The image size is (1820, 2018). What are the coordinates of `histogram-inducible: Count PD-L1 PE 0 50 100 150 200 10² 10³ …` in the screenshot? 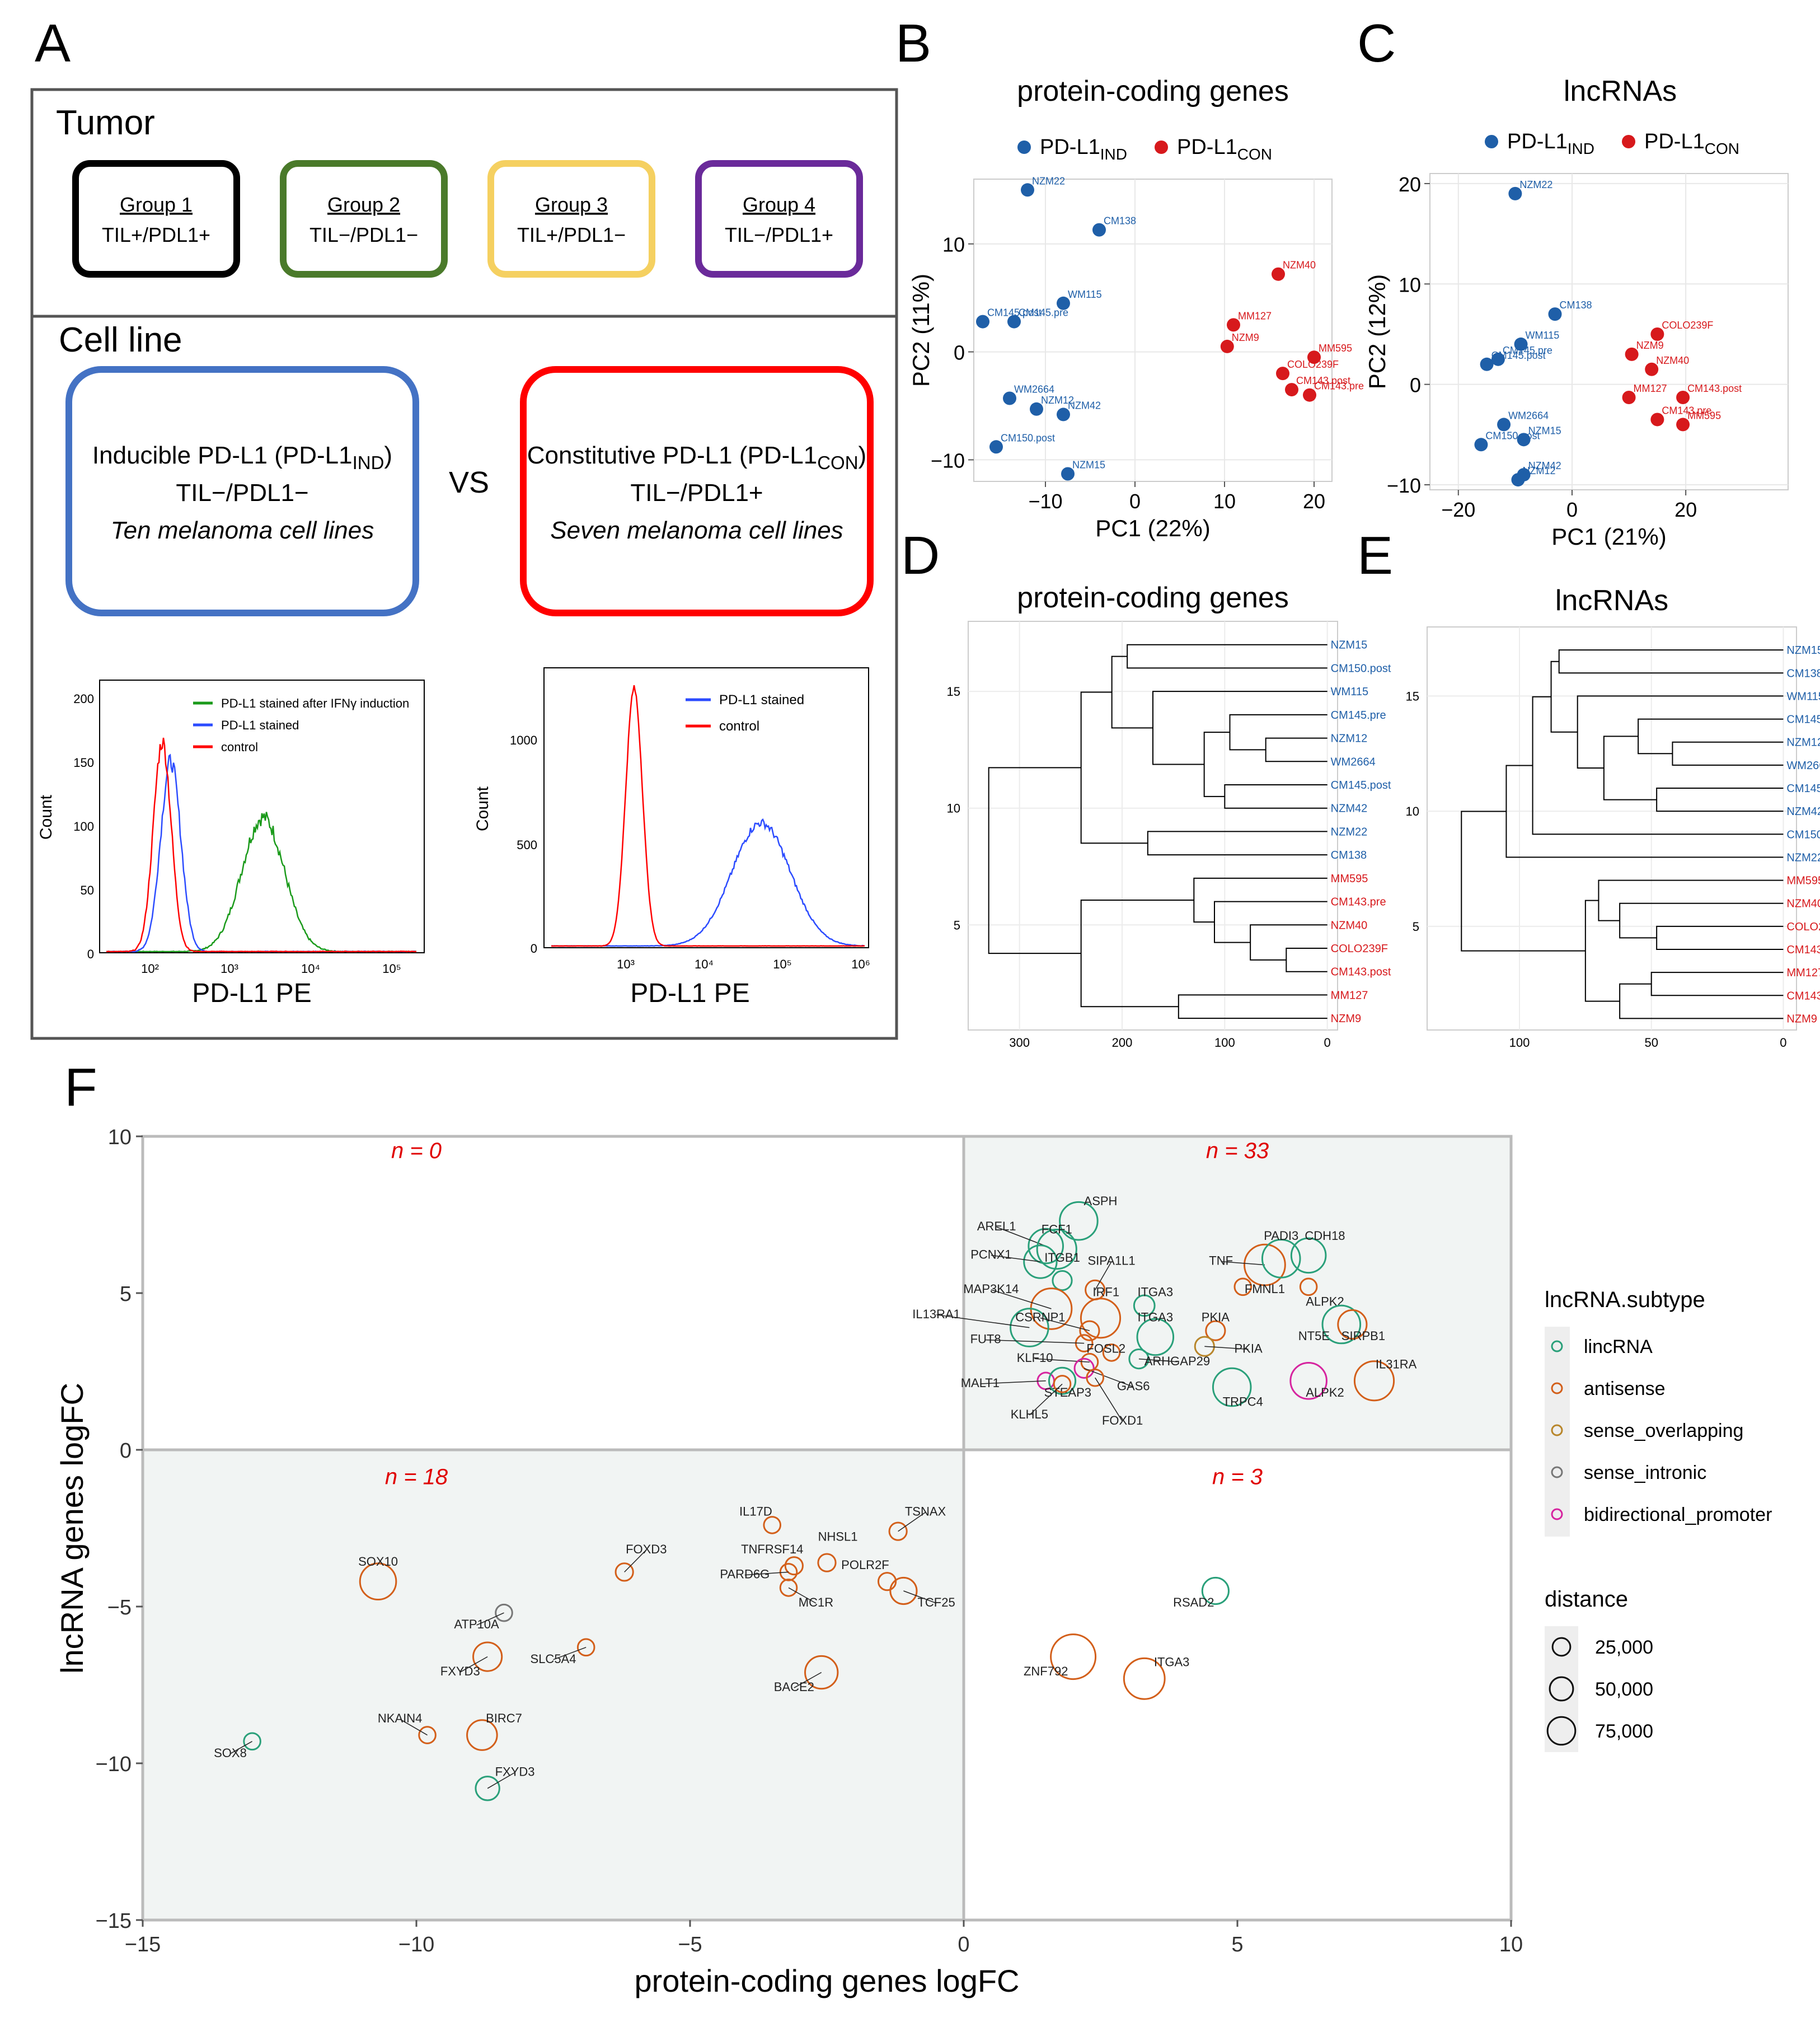 It's located at (231, 844).